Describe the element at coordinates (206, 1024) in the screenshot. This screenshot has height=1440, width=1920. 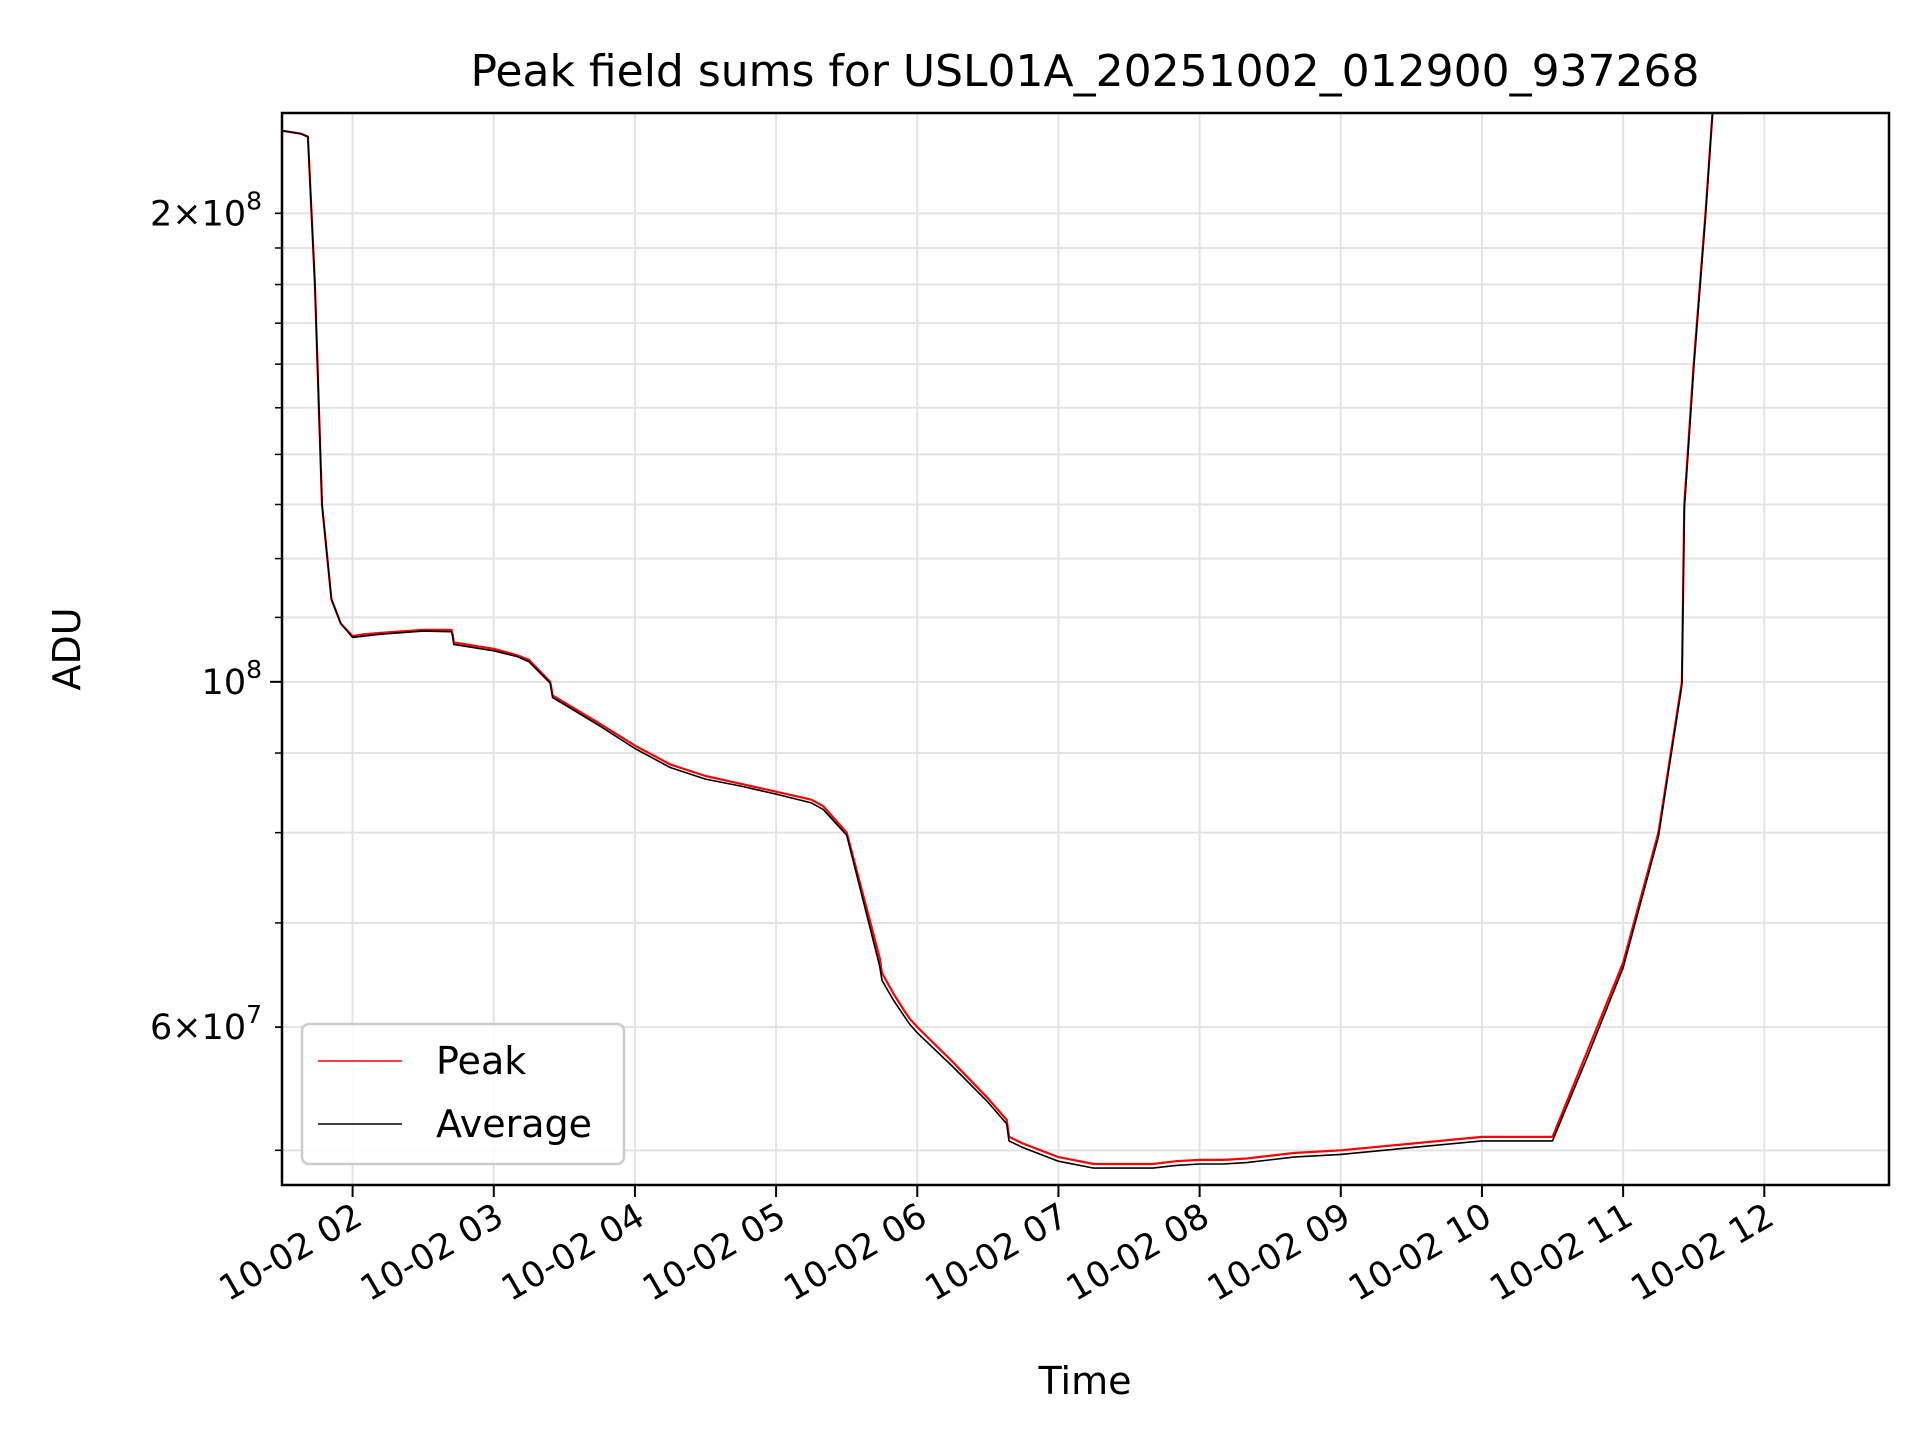
I see `y-tick-label: 6×107` at that location.